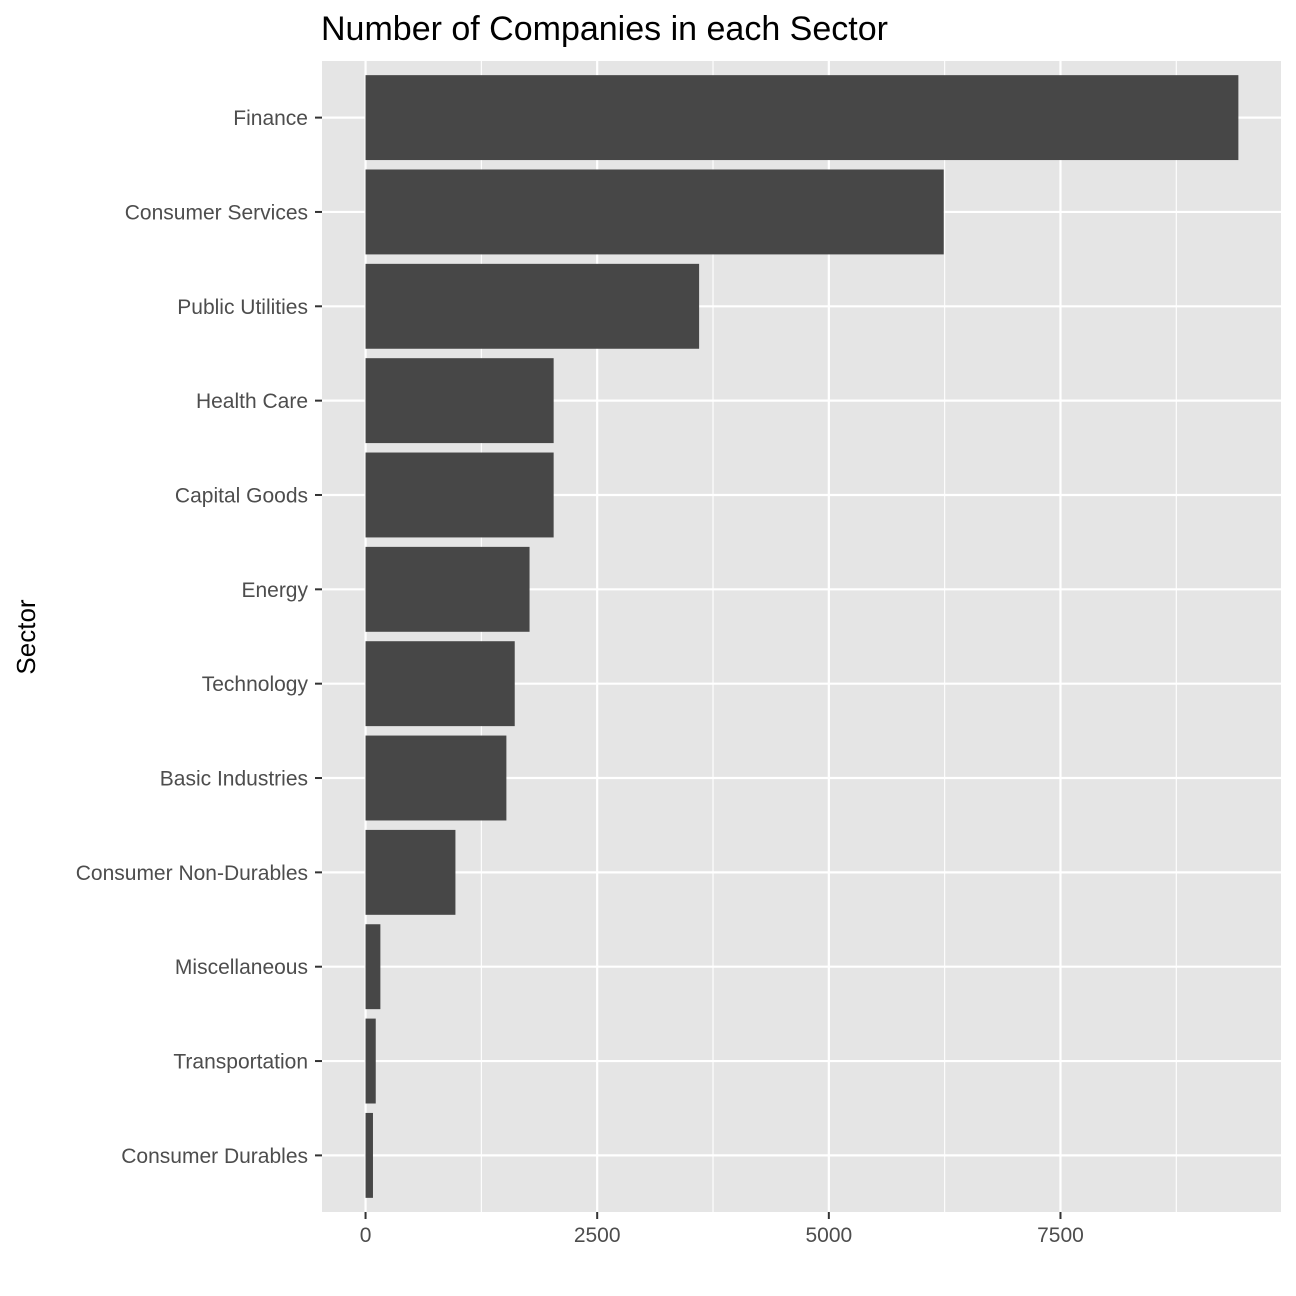 The height and width of the screenshot is (1296, 1296). Describe the element at coordinates (828, 1235) in the screenshot. I see `x-tick-label: 5000` at that location.